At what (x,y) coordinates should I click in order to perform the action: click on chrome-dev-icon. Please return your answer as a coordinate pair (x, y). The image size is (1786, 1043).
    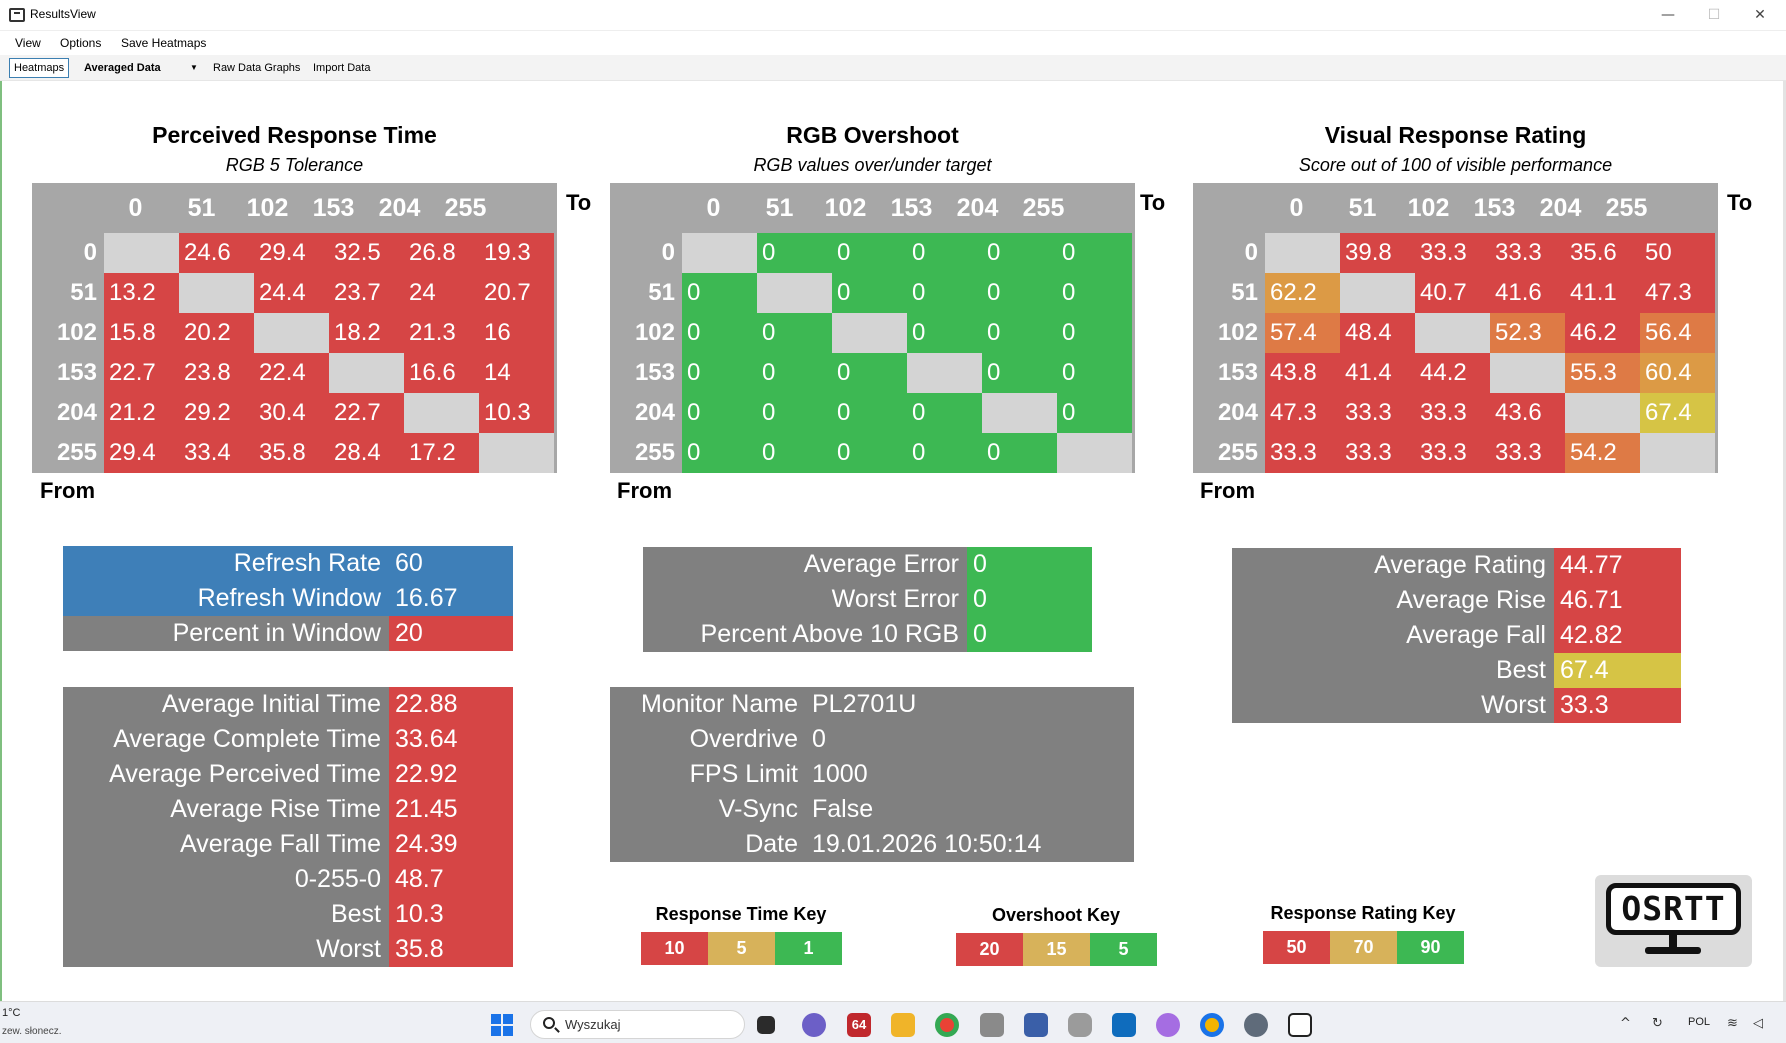
    Looking at the image, I should click on (1212, 1025).